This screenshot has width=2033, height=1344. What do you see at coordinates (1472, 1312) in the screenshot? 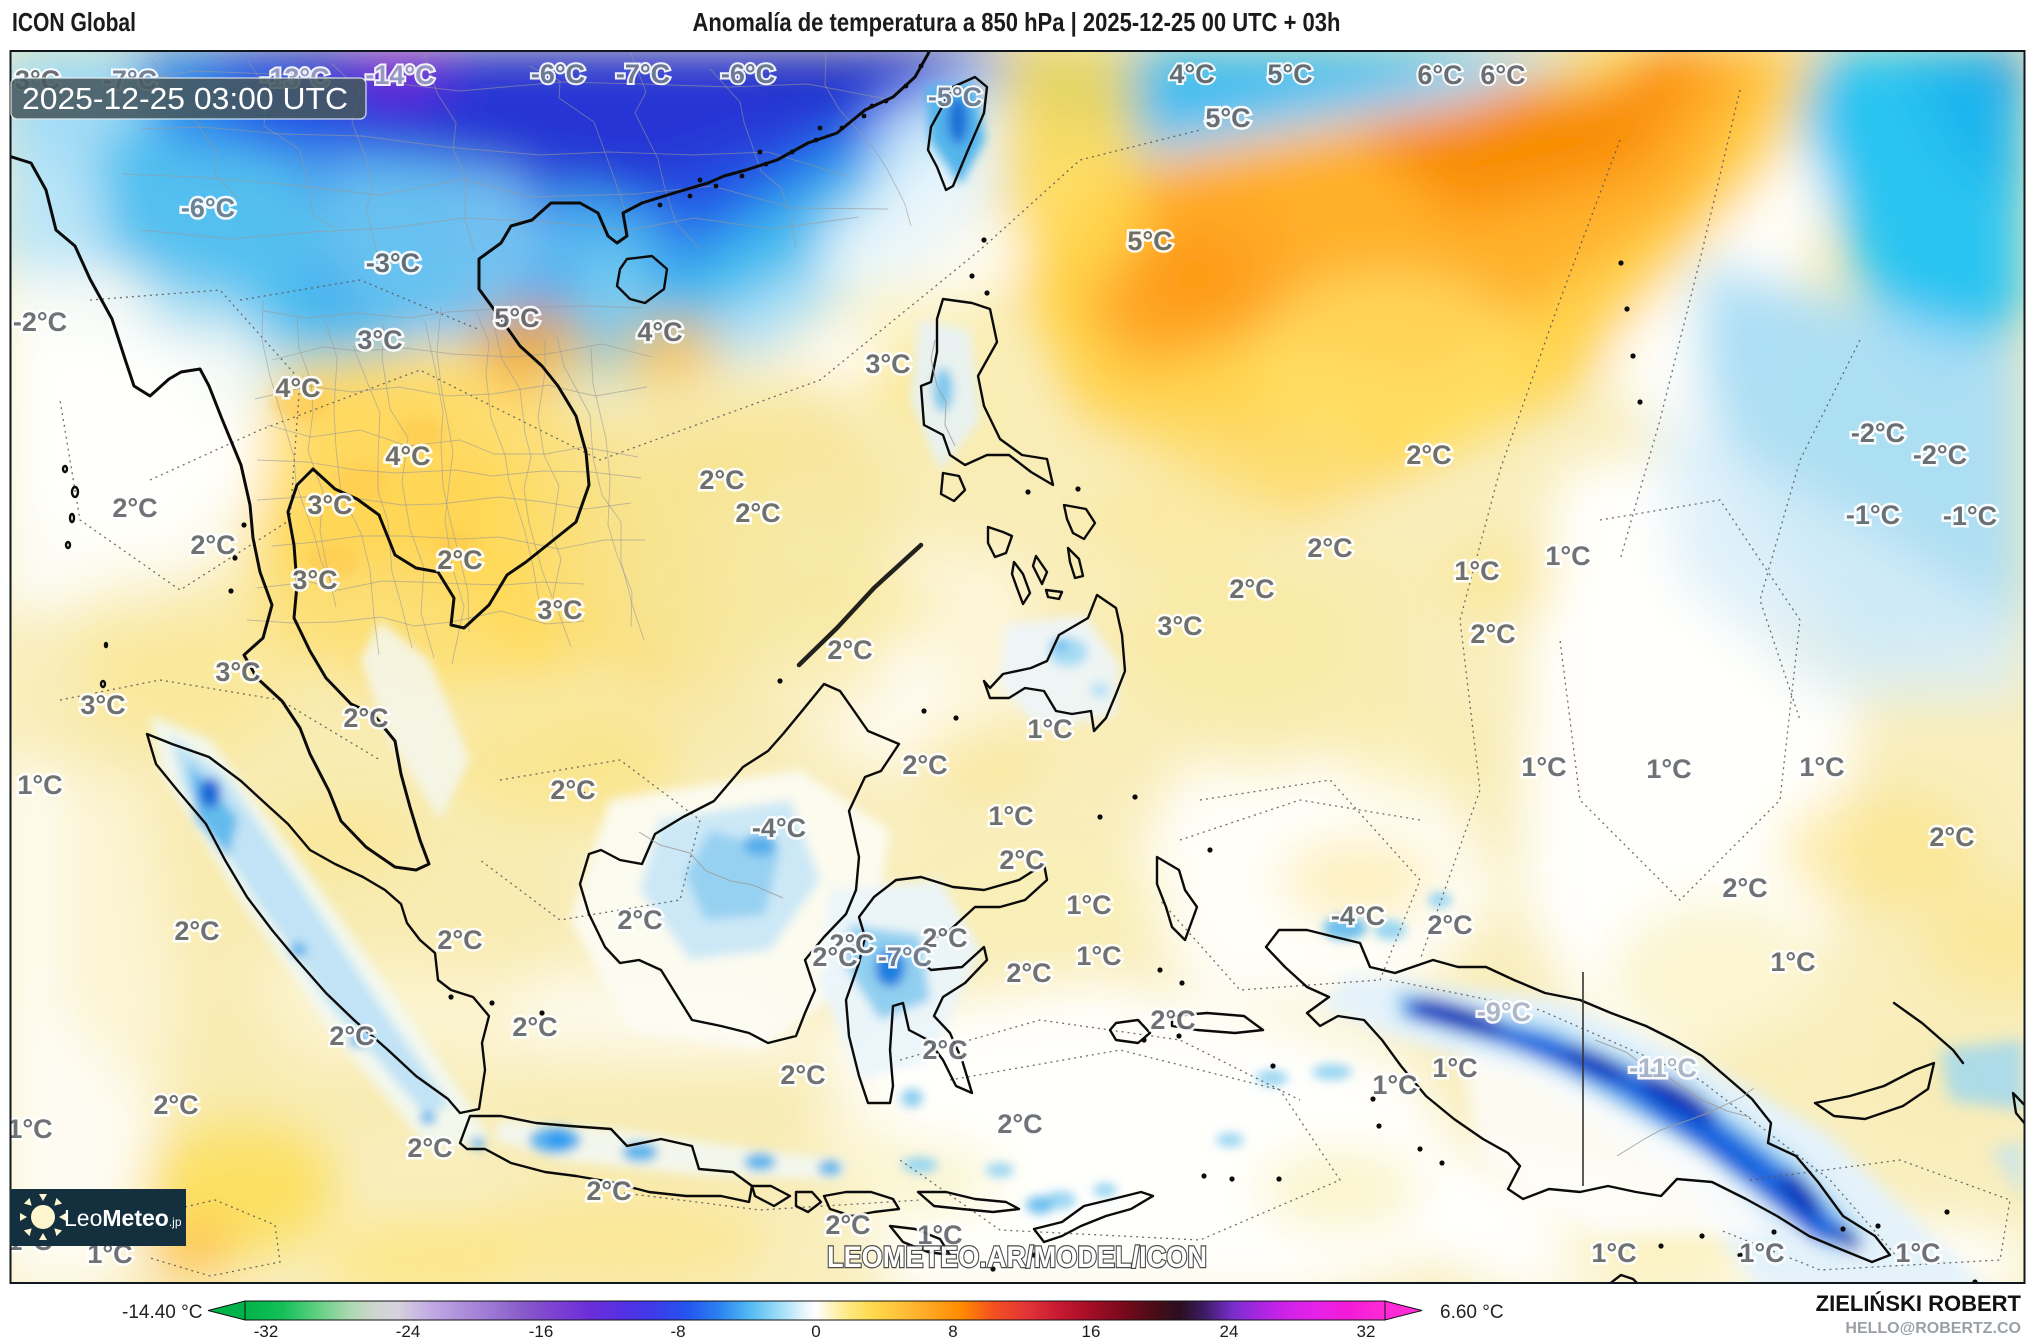
I see `svg-text: 6.60 °C` at bounding box center [1472, 1312].